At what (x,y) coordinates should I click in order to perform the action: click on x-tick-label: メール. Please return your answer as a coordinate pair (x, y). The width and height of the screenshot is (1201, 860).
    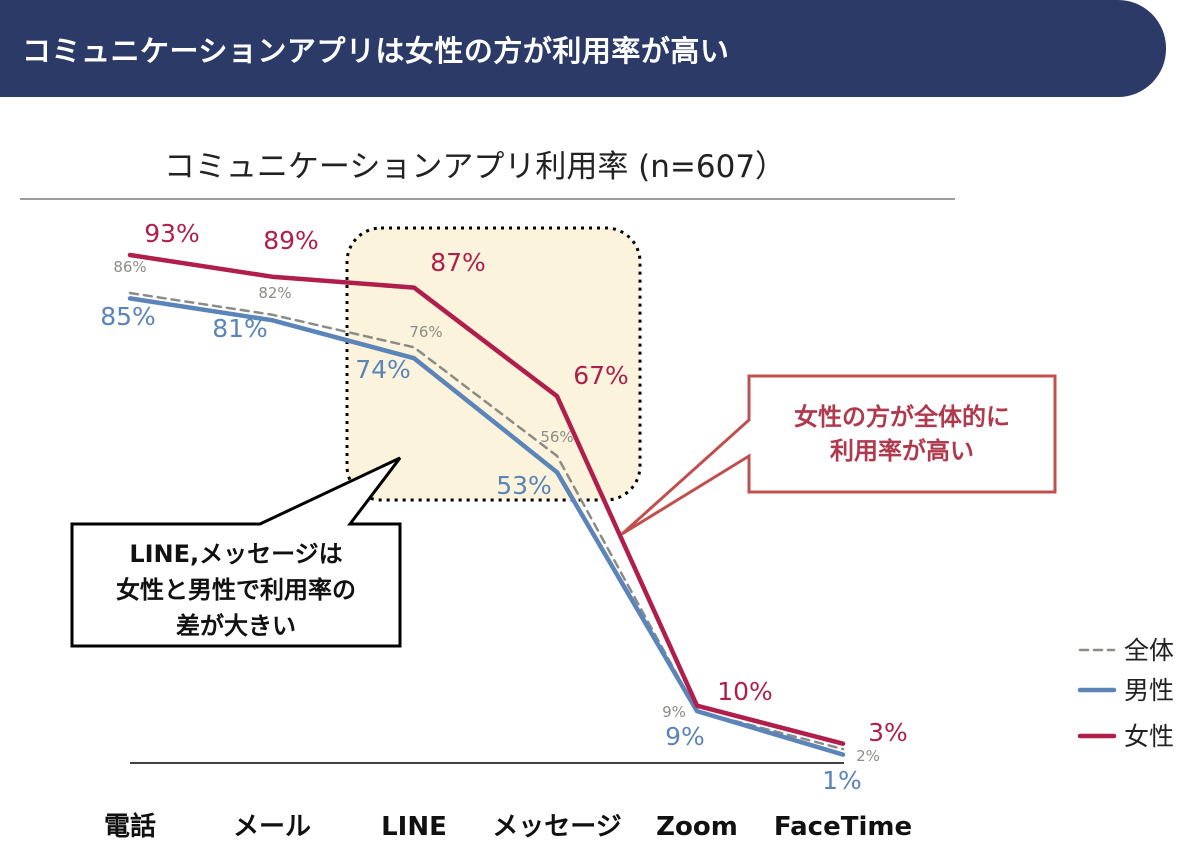
    Looking at the image, I should click on (272, 827).